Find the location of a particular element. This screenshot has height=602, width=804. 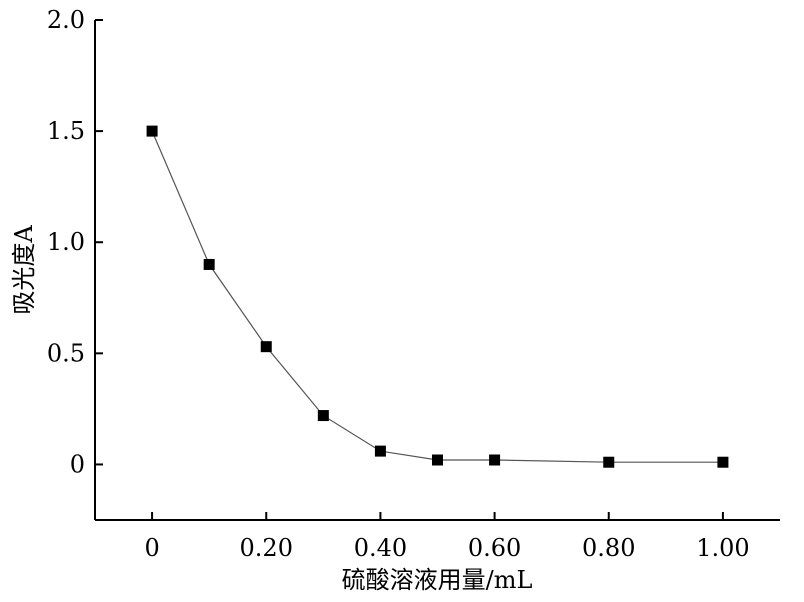

x-tick-label: 1.00 is located at coordinates (722, 548).